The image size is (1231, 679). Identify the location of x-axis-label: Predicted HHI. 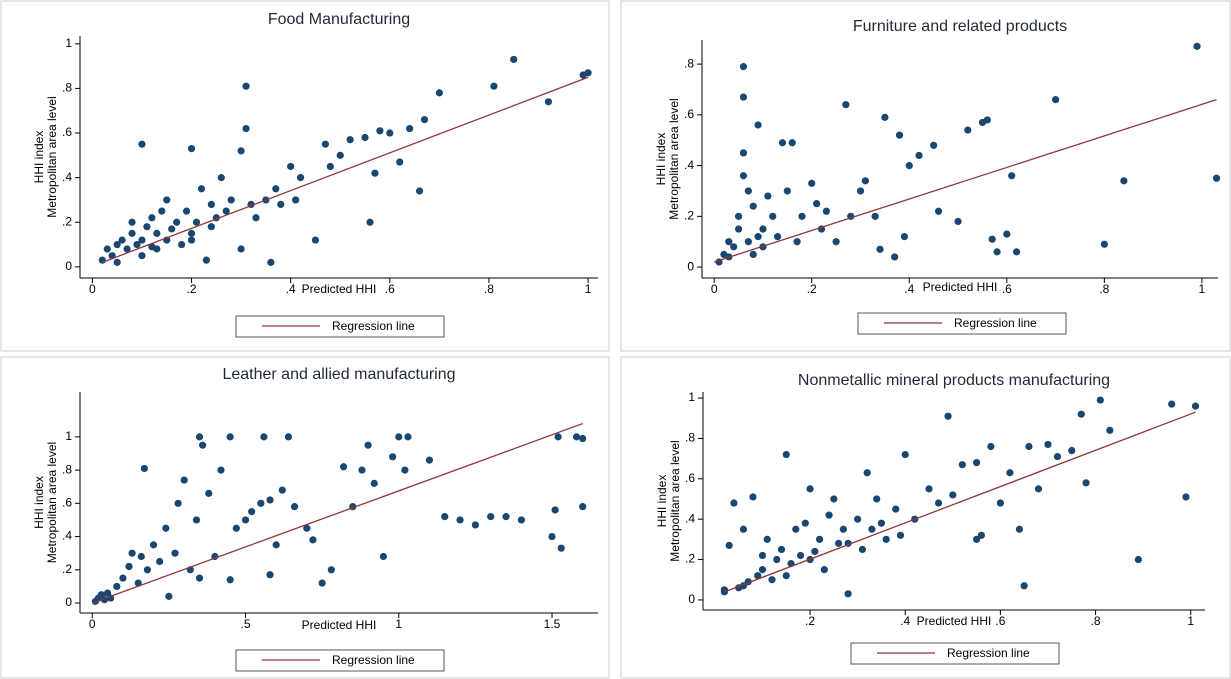
(954, 621).